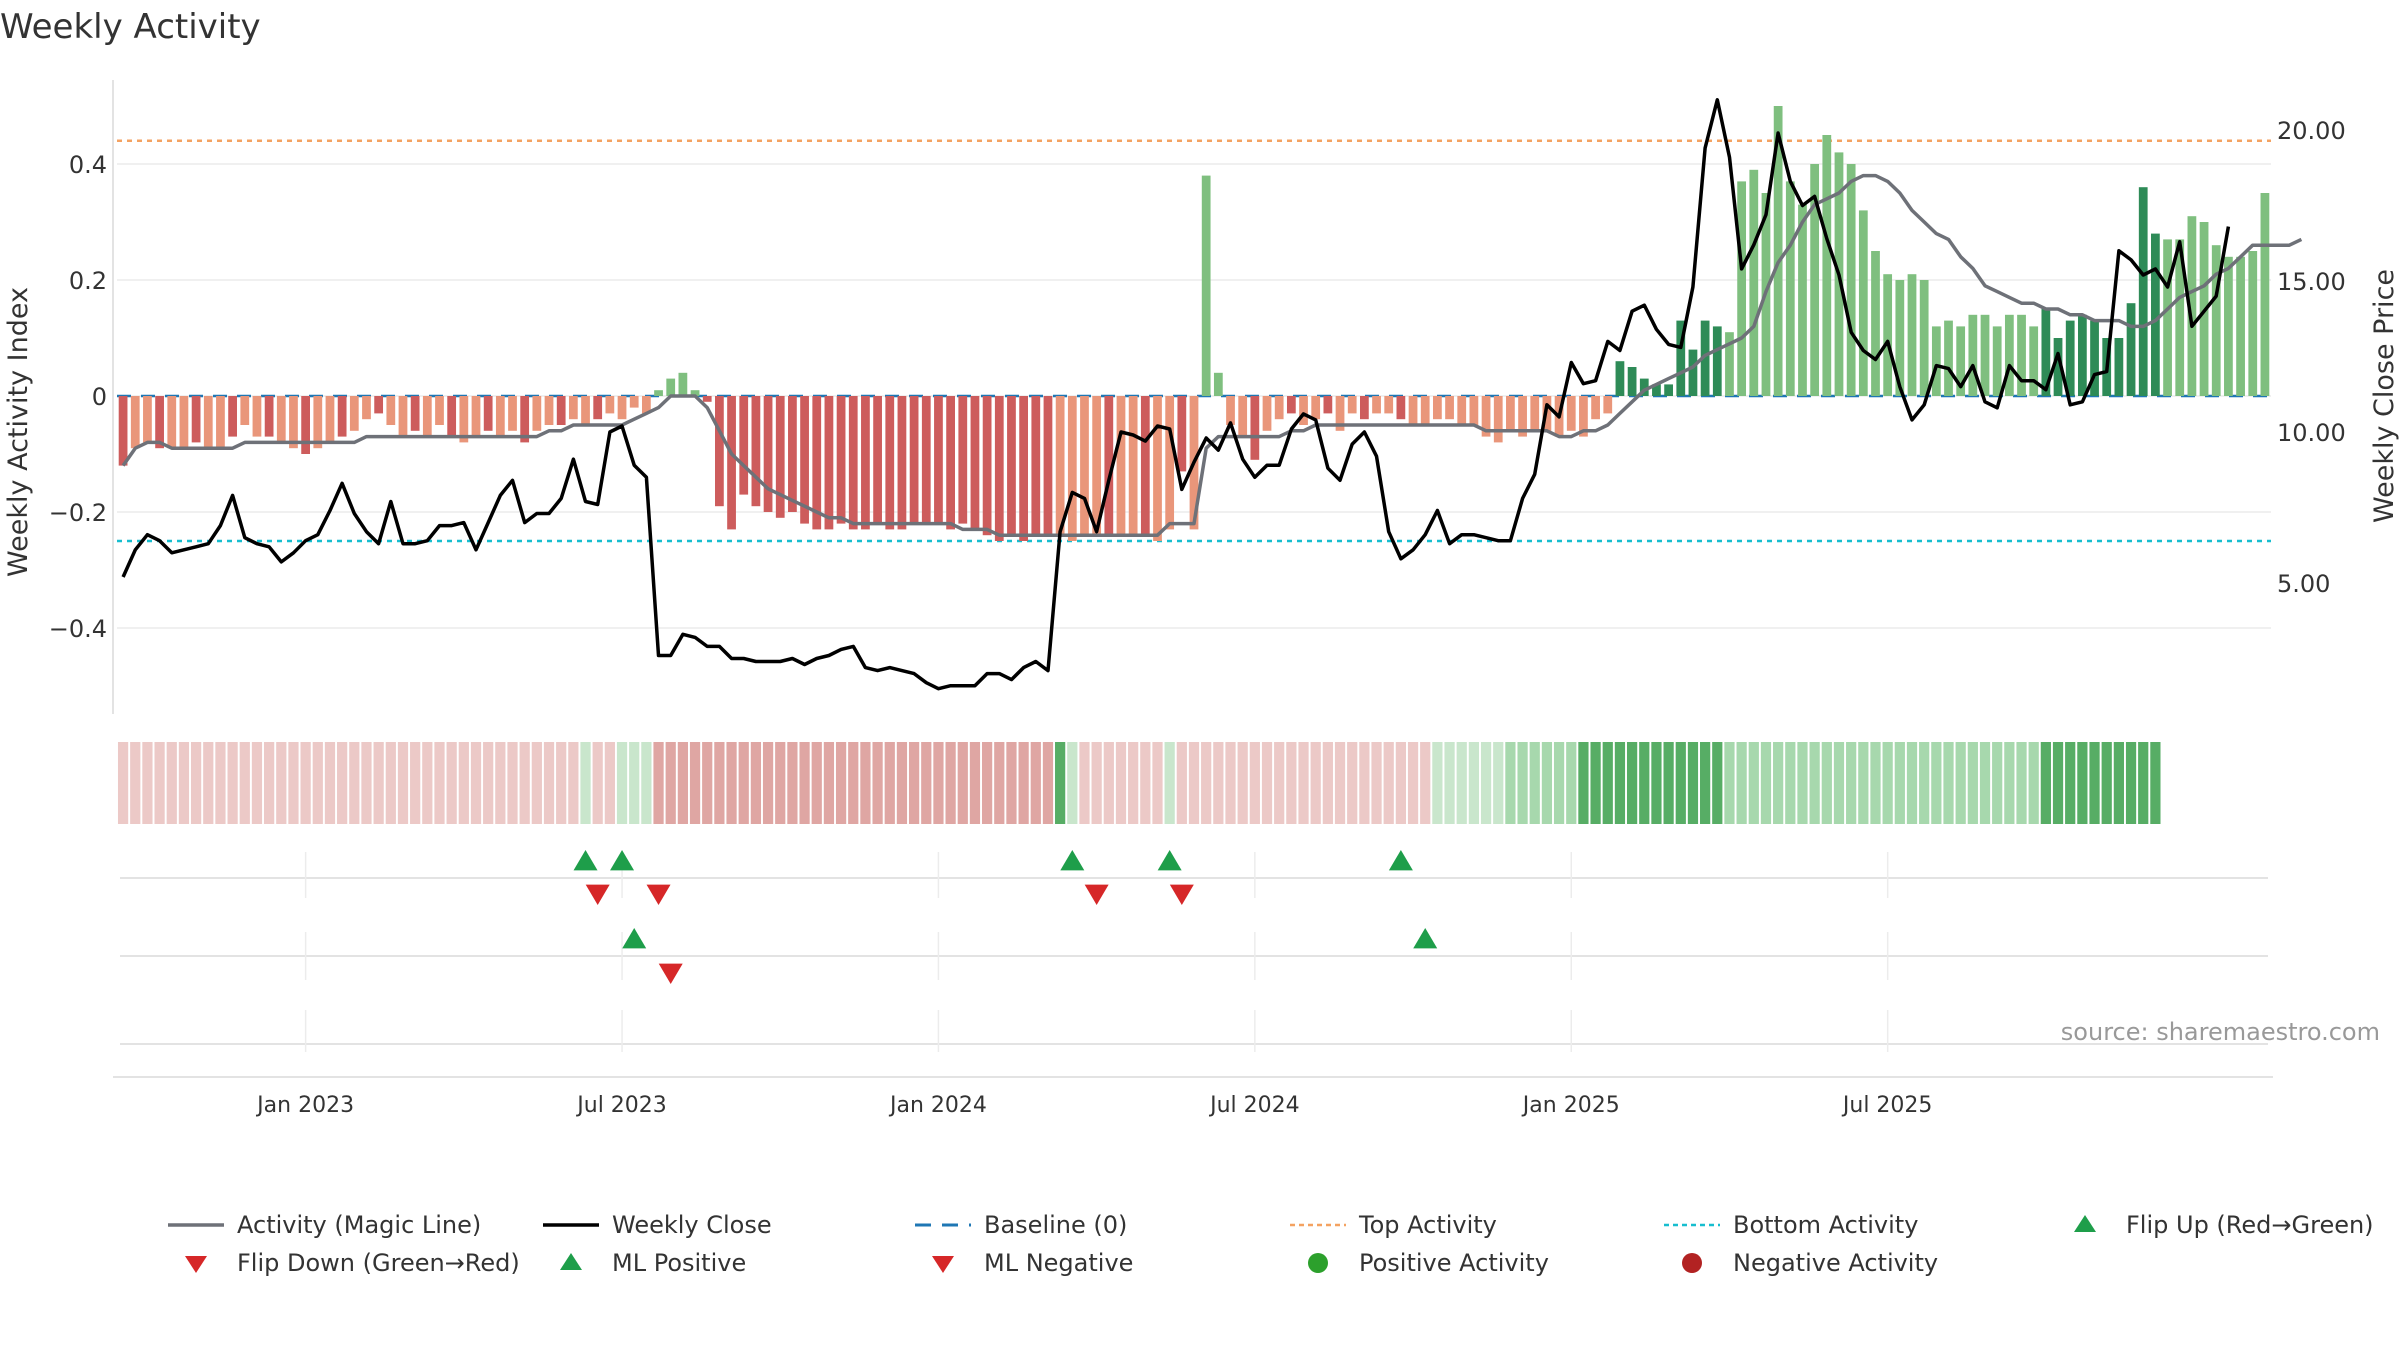 The width and height of the screenshot is (2400, 1354). Describe the element at coordinates (1096, 894) in the screenshot. I see `flip-down-marker` at that location.